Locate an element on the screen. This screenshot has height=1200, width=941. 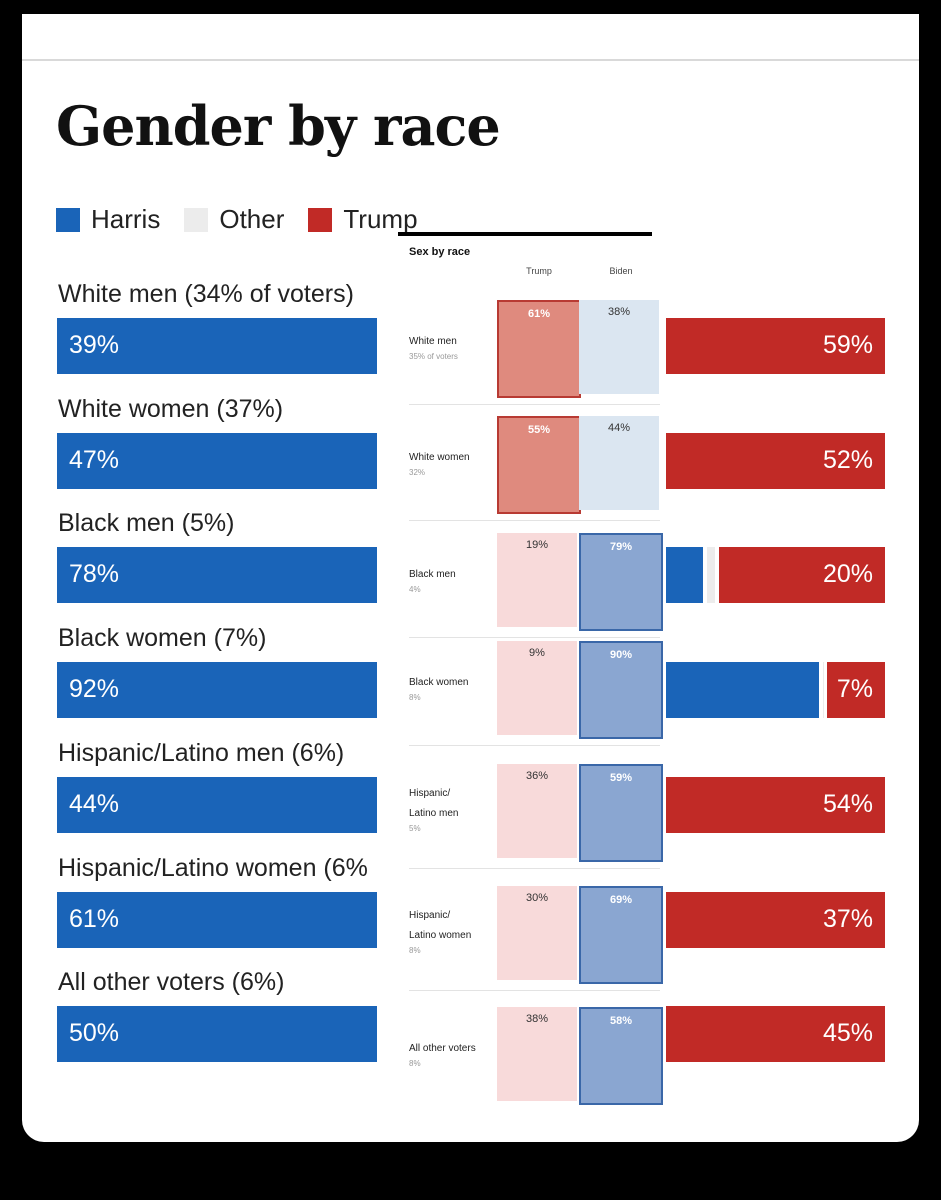
harris-value-label: 44% is located at coordinates (94, 803).